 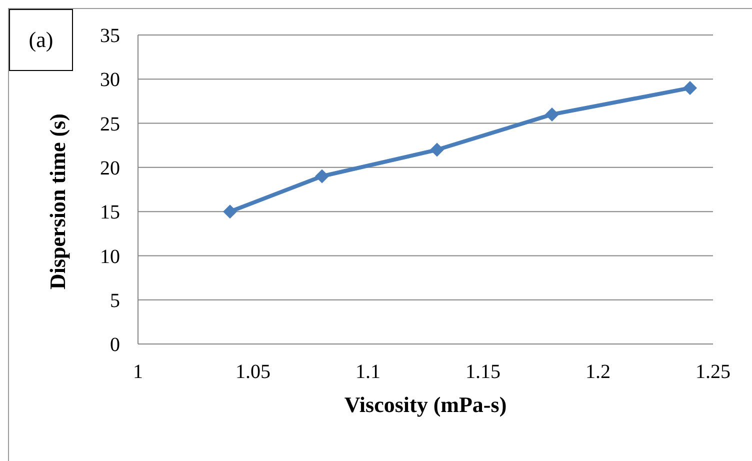 I want to click on x-axis-title: Viscosity (mPa-s), so click(x=425, y=404).